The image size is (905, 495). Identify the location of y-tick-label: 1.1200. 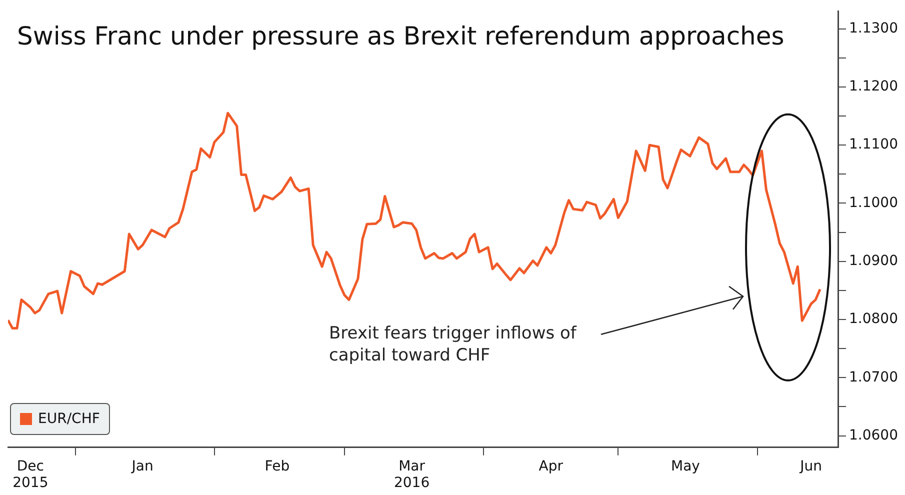
(873, 86).